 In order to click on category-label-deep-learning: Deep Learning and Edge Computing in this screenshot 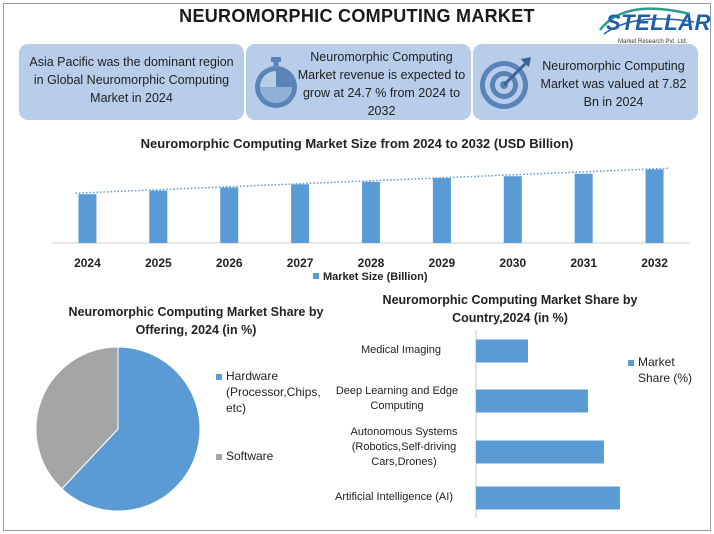, I will do `click(397, 398)`.